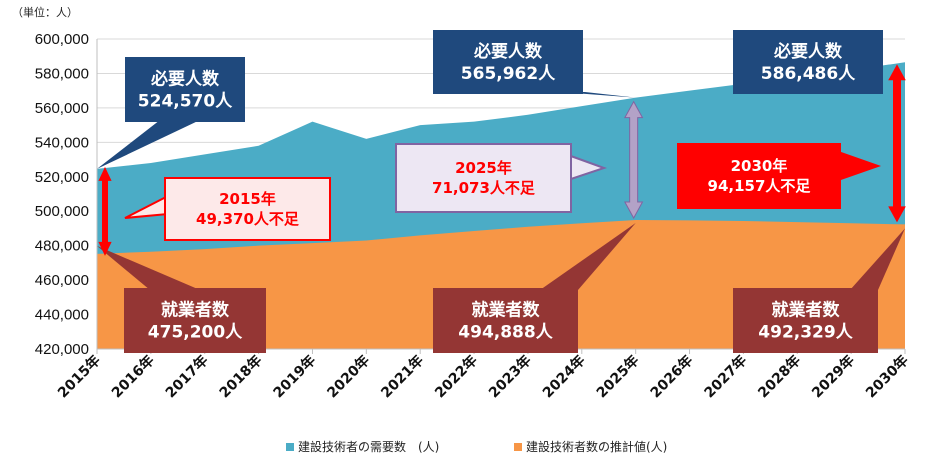 The image size is (937, 473). I want to click on demand-callout-2025-value: 565,962人, so click(508, 74).